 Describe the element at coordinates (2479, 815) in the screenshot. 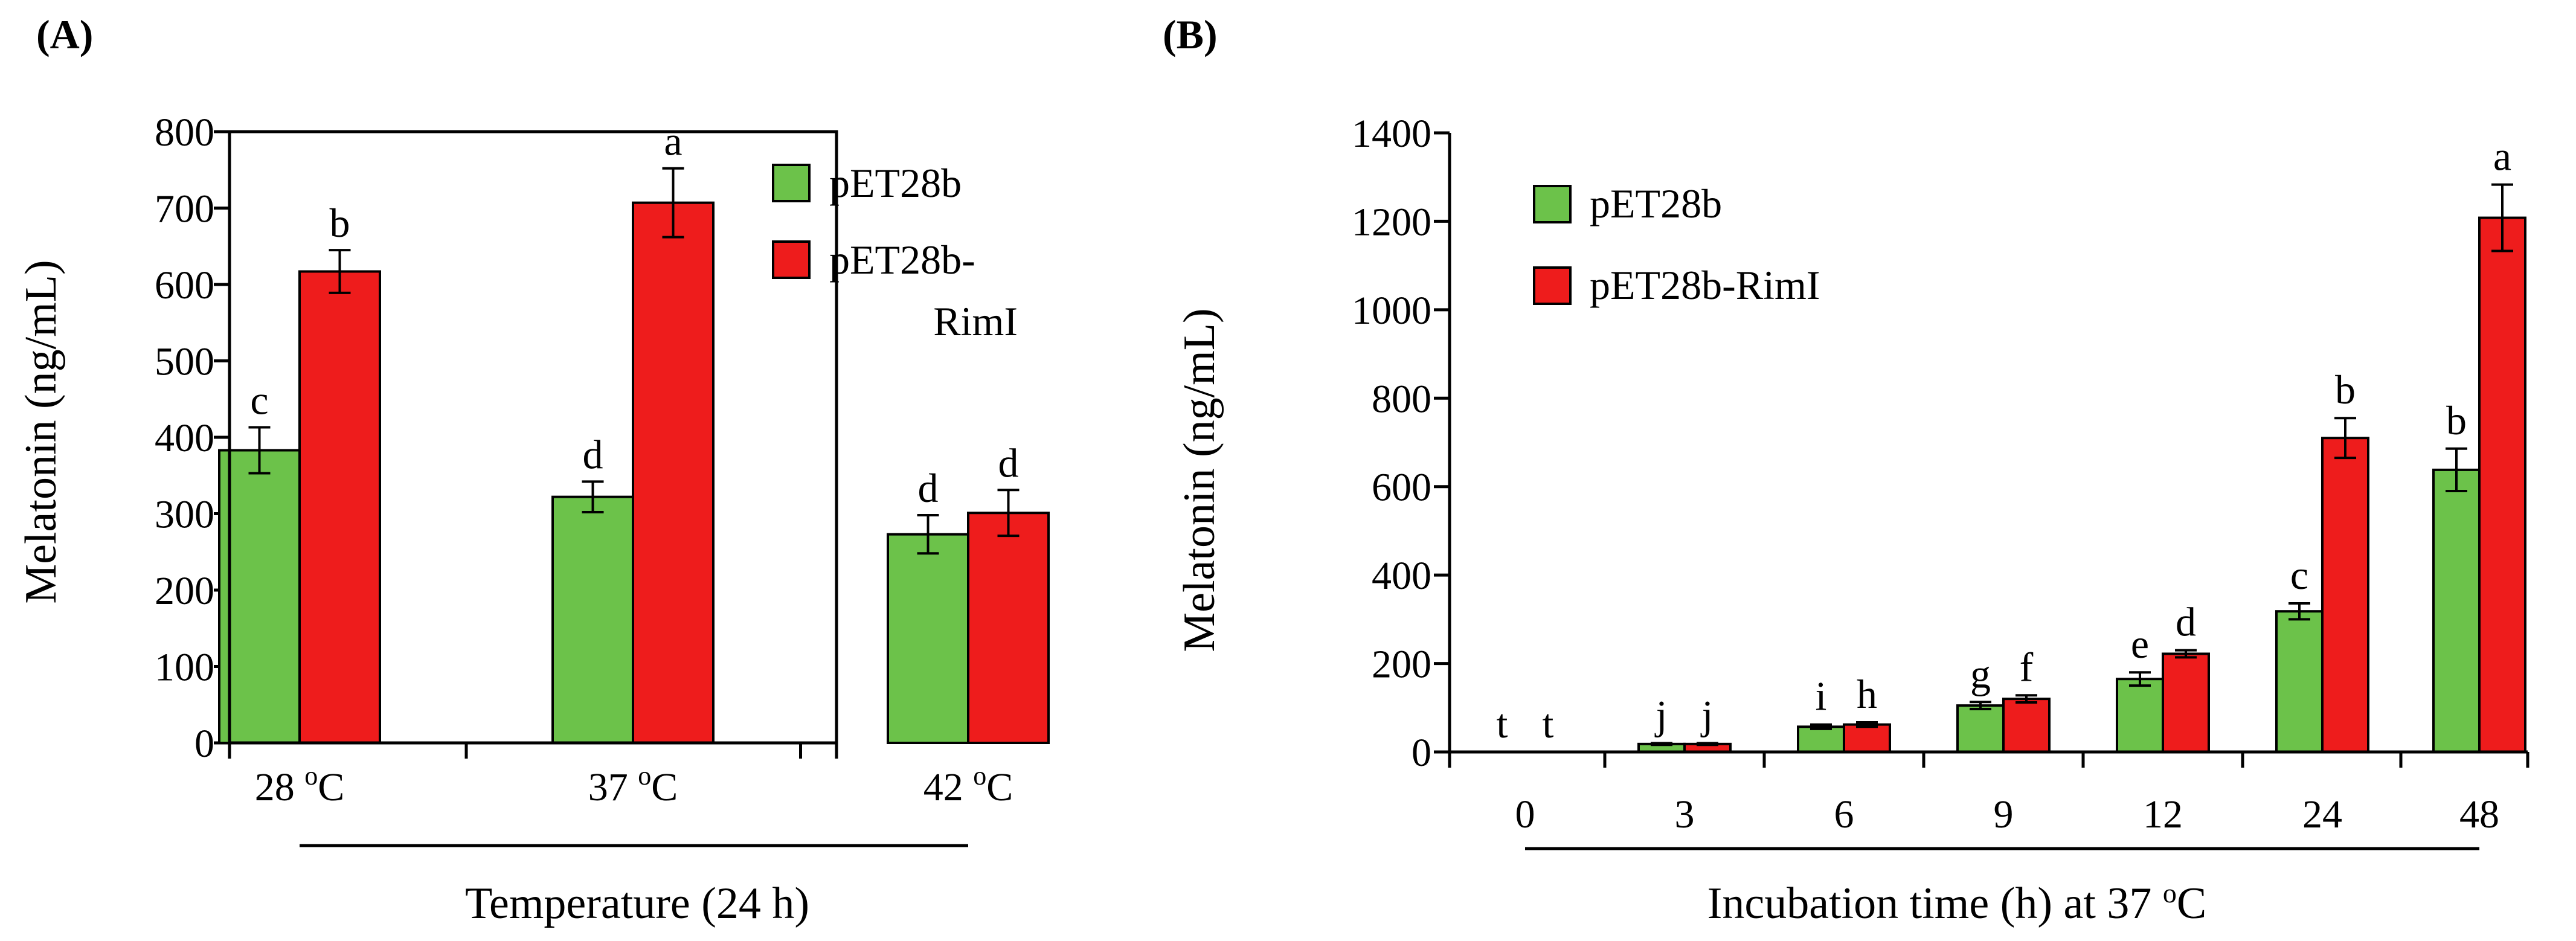

I see `x-tick-label: 48` at that location.